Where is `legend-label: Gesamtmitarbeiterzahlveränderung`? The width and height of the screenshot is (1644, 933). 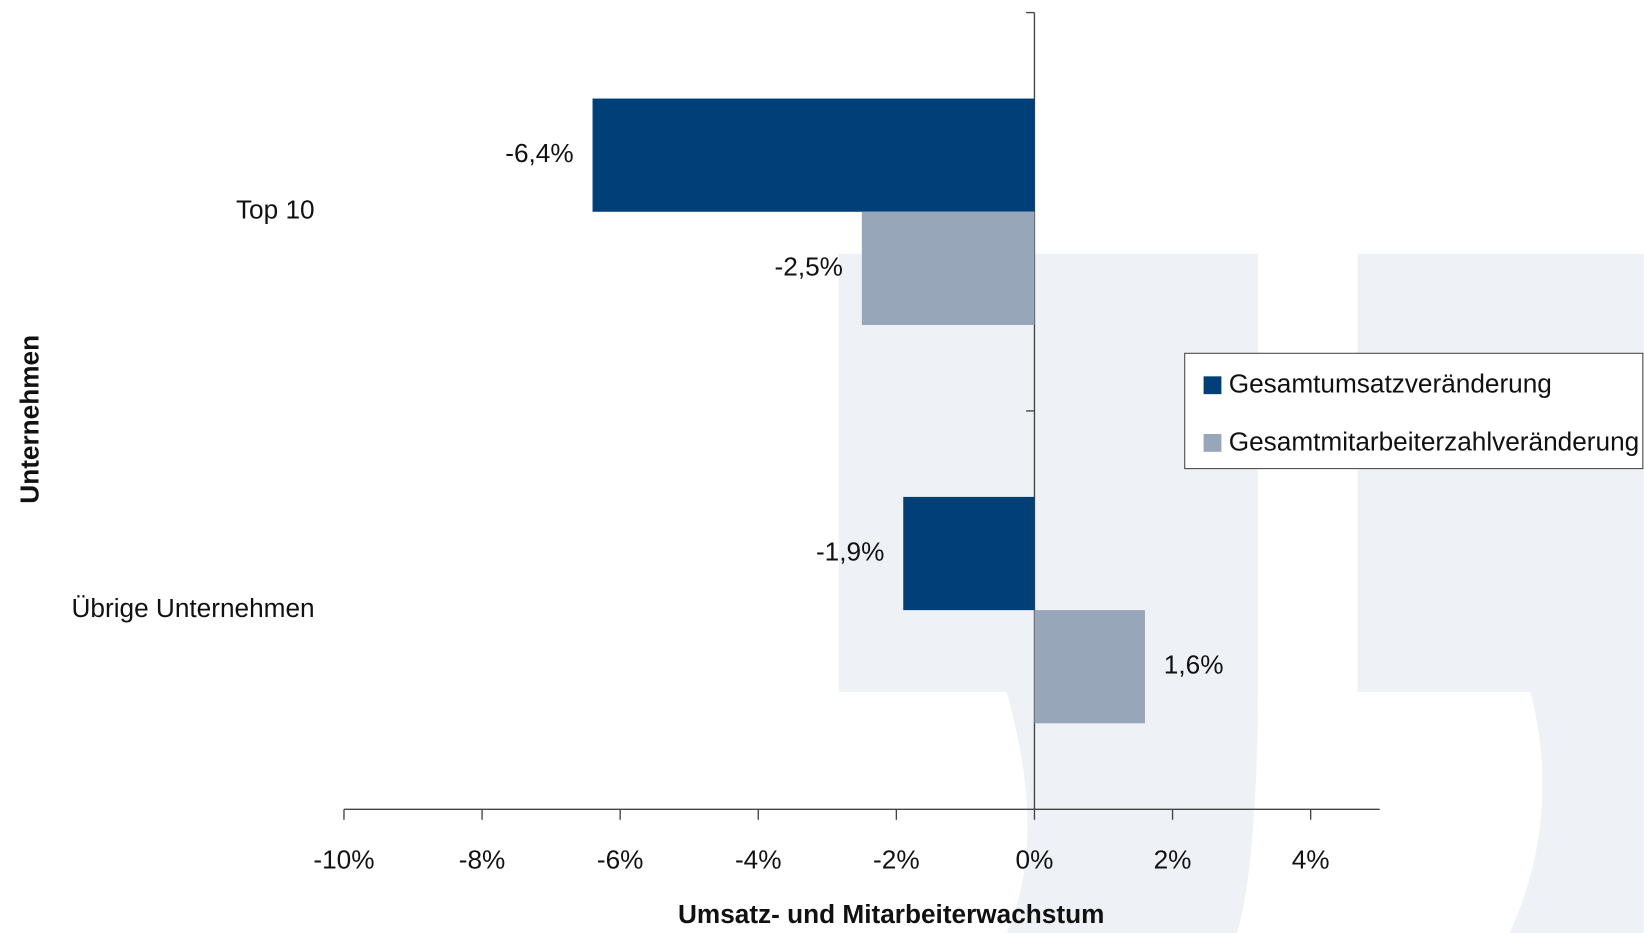
legend-label: Gesamtmitarbeiterzahlveränderung is located at coordinates (1434, 441).